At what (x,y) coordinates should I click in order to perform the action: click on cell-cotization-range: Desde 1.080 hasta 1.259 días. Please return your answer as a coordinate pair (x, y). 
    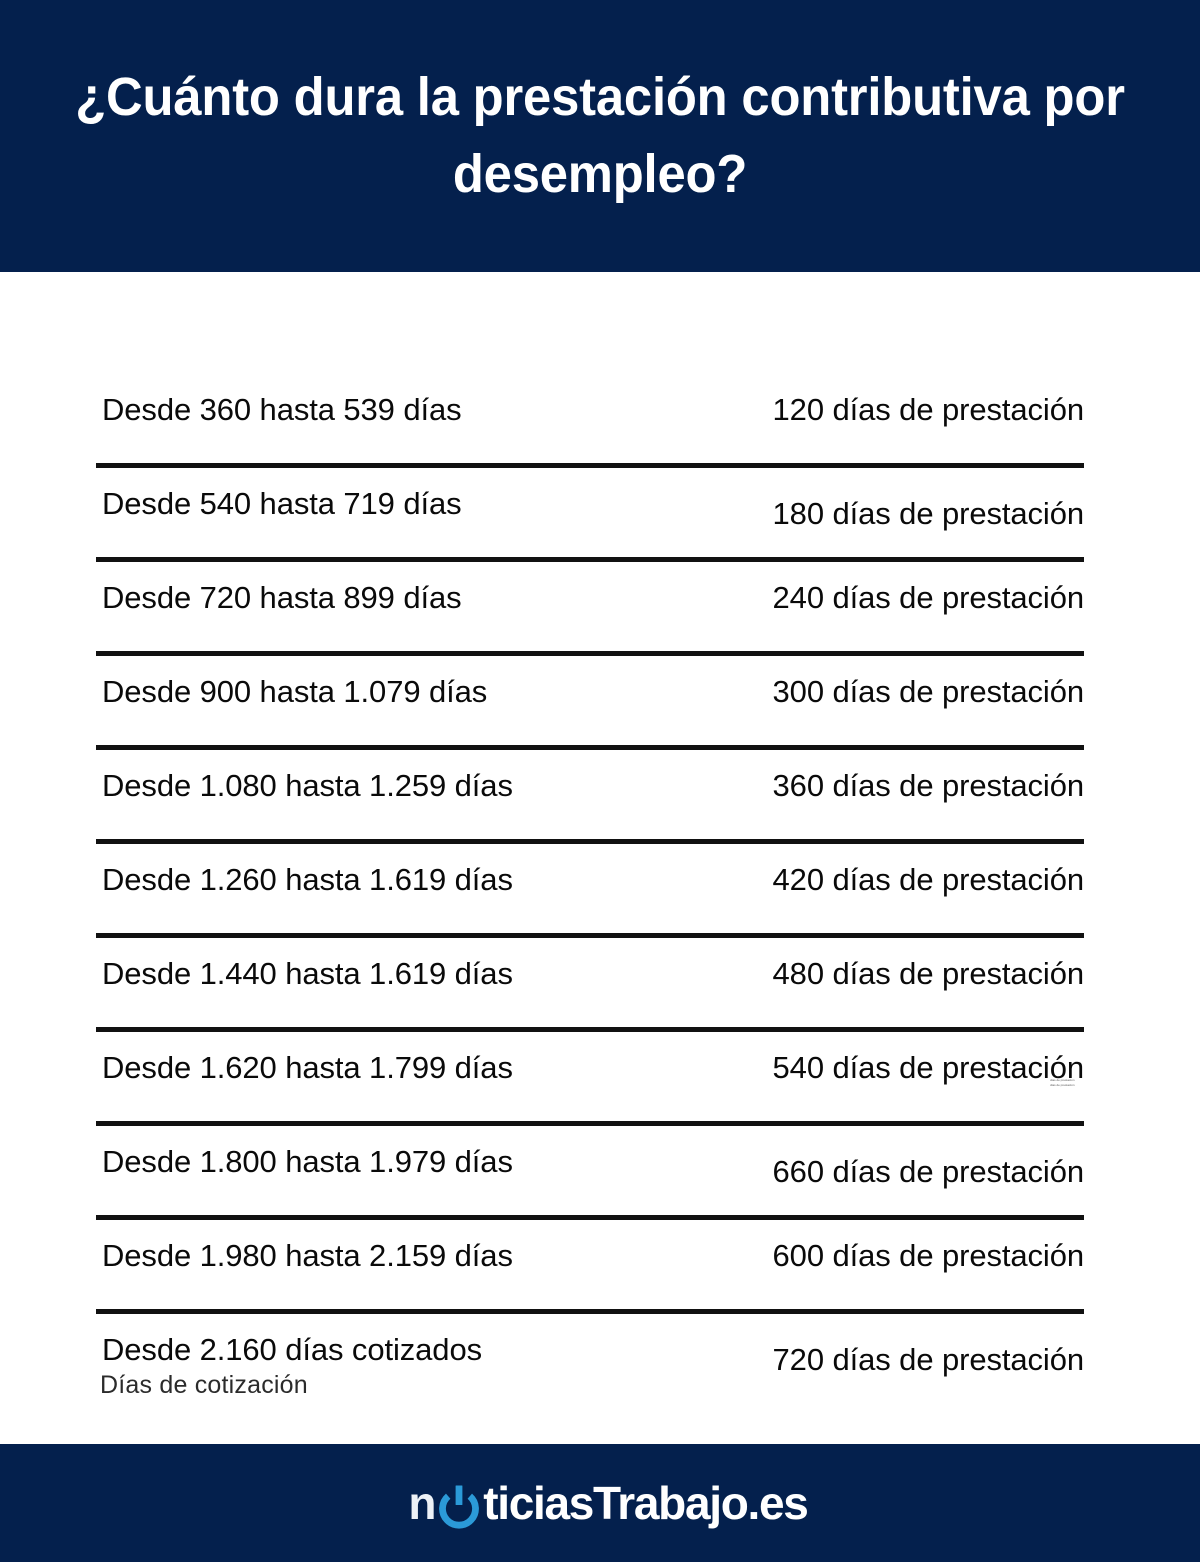
    Looking at the image, I should click on (307, 785).